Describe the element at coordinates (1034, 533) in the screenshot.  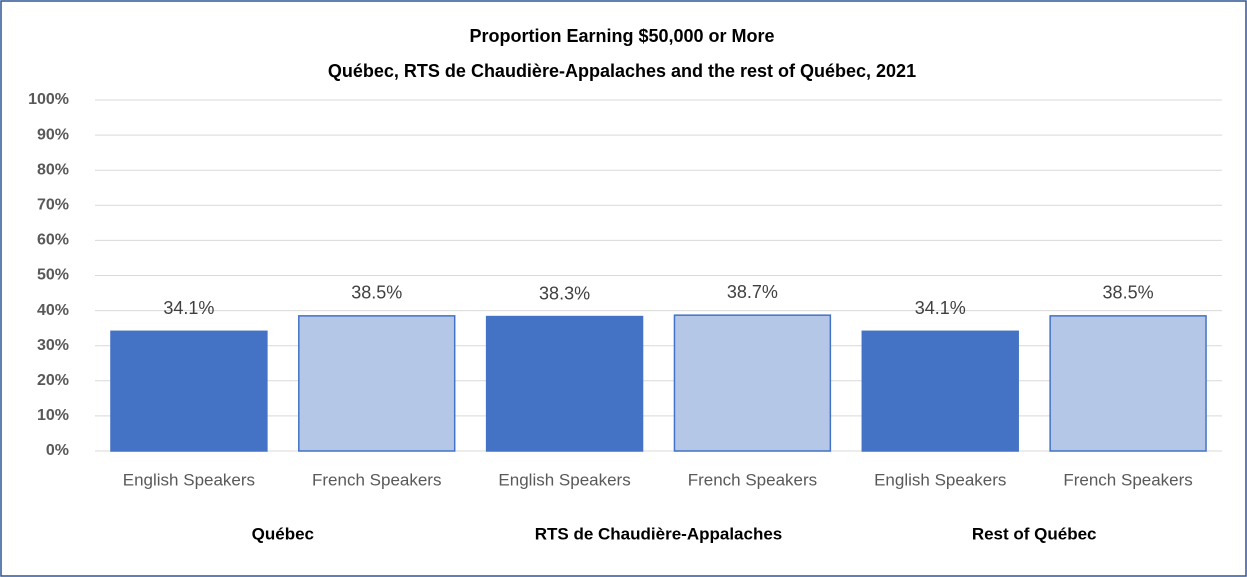
I see `group-label: Rest of Québec` at that location.